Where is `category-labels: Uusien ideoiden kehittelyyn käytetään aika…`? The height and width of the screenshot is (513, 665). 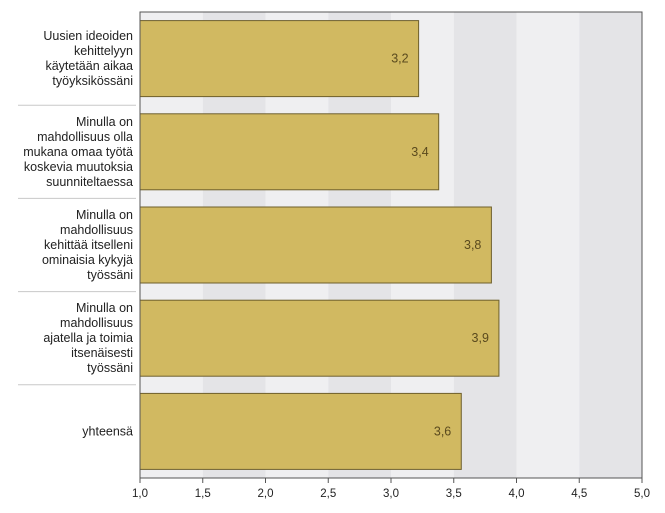
category-labels: Uusien ideoiden kehittelyyn käytetään aika… is located at coordinates (78, 233).